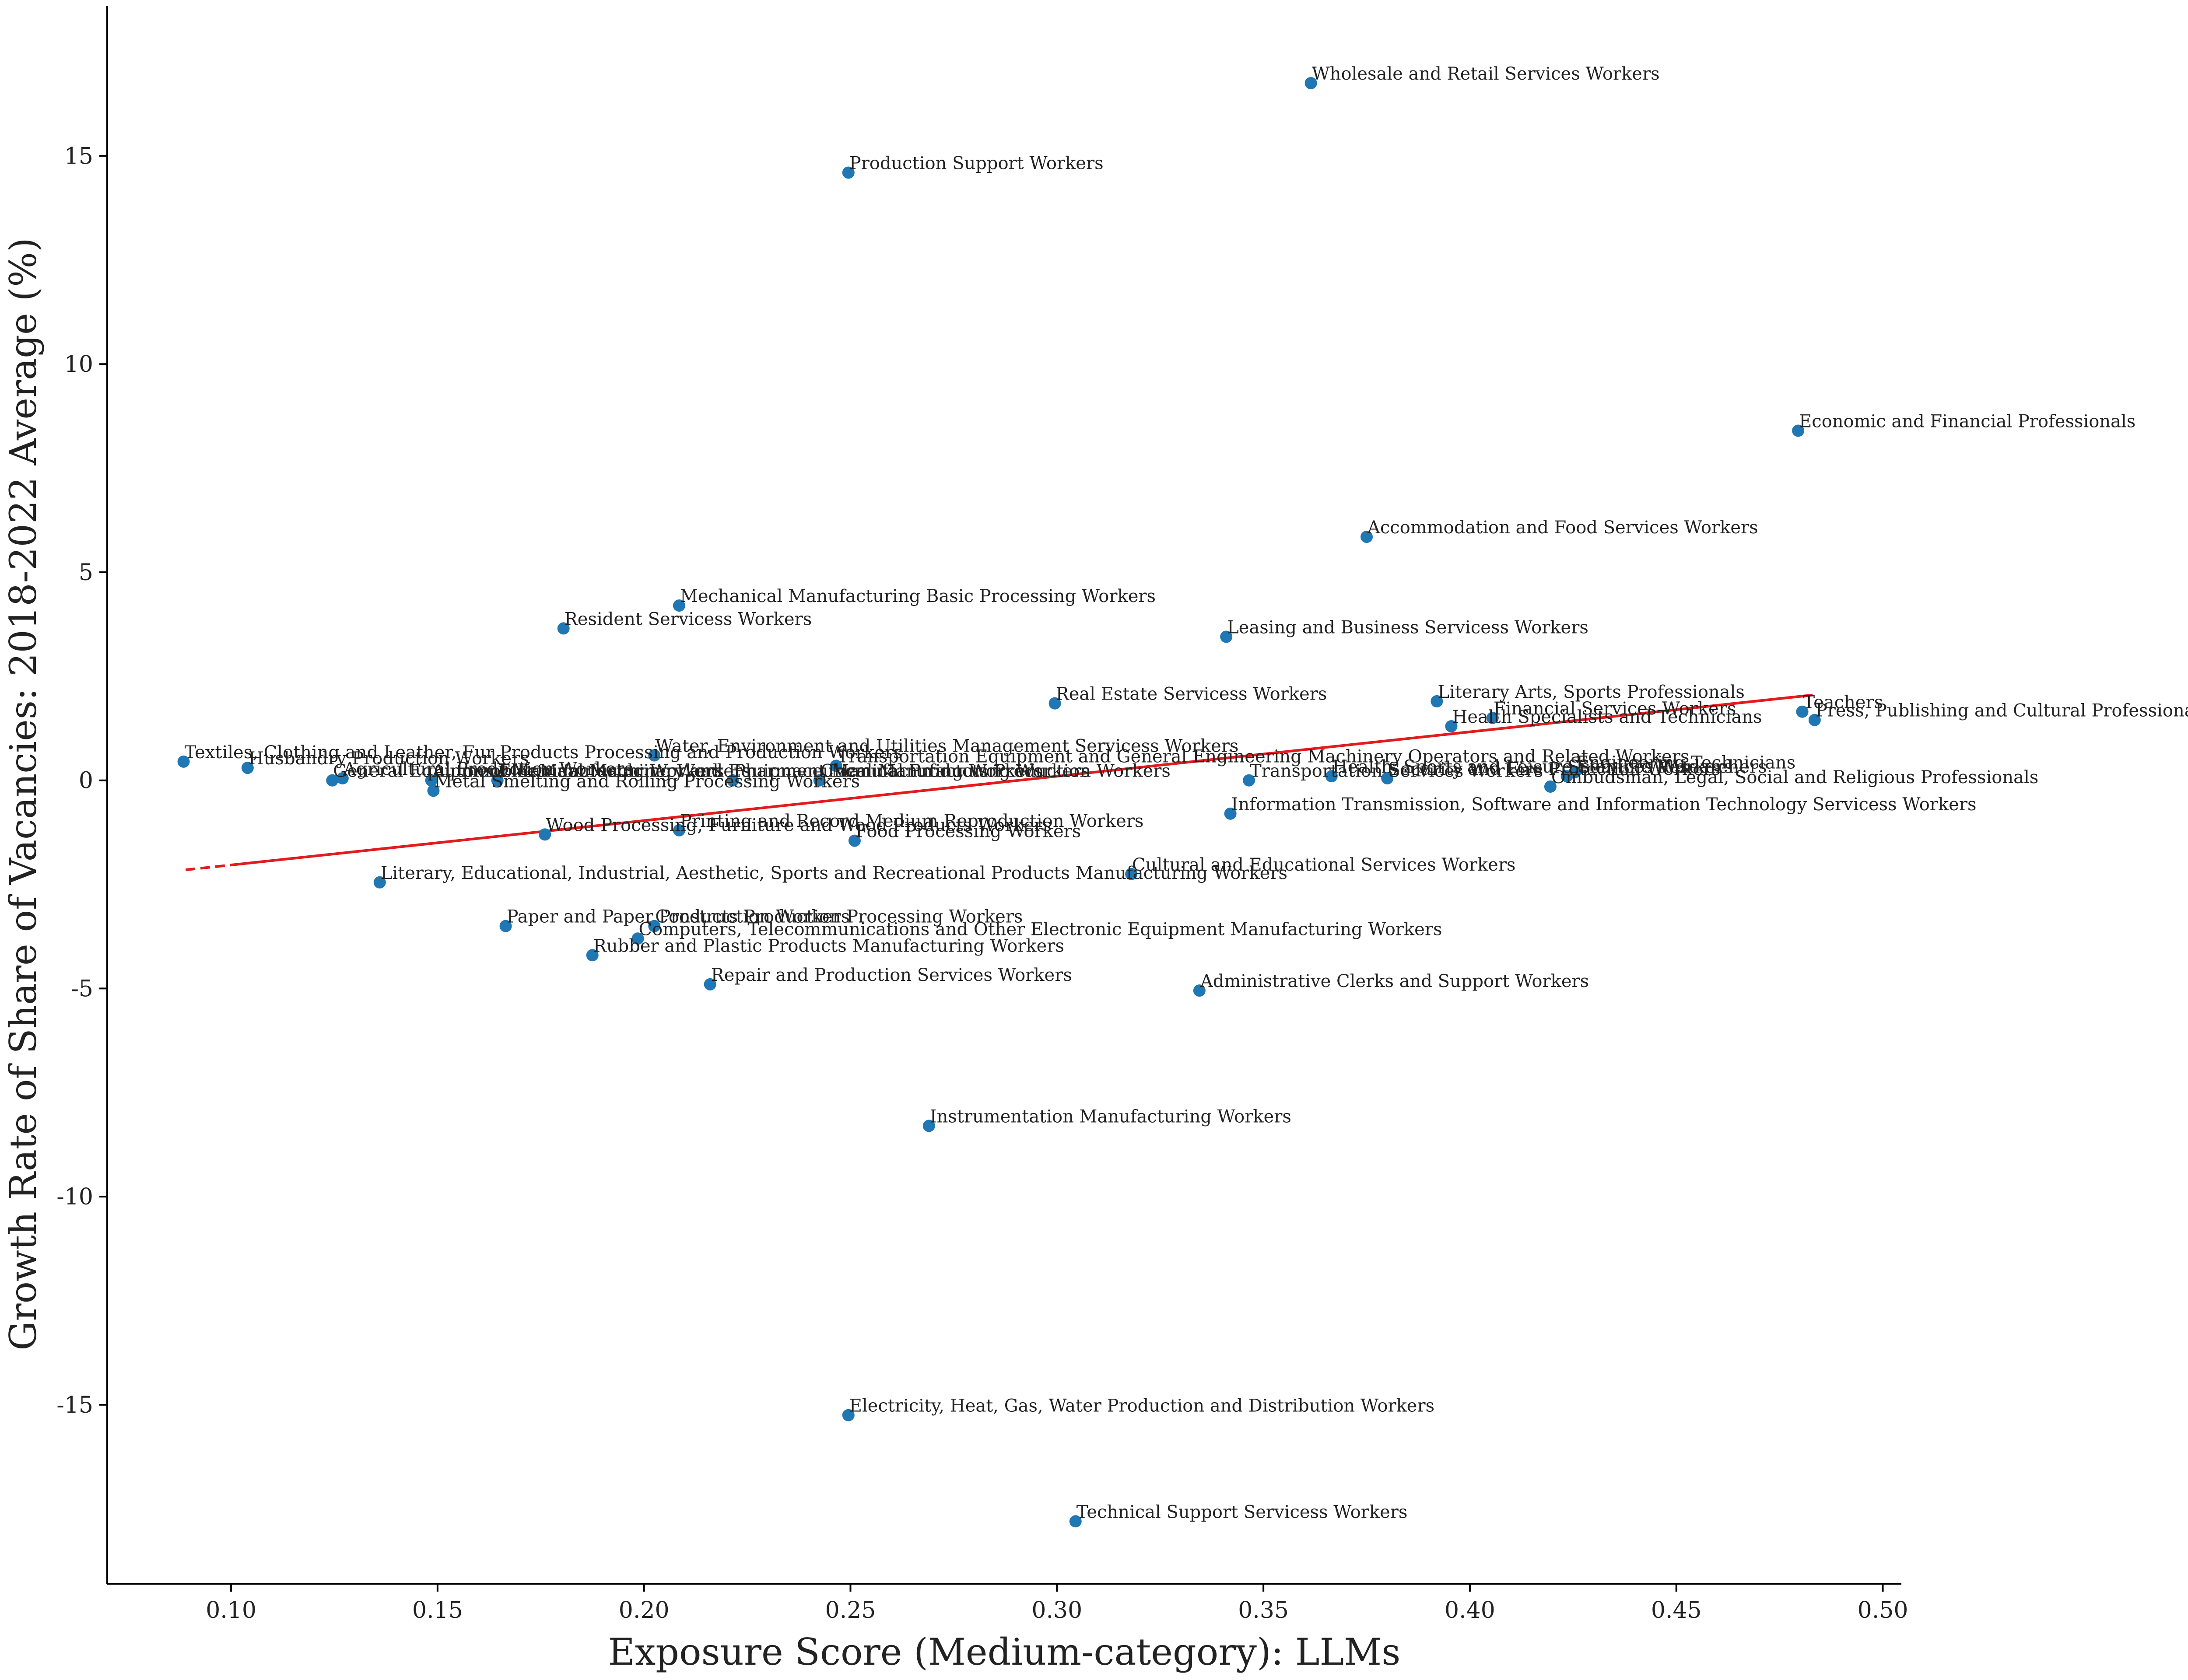 Image resolution: width=2188 pixels, height=1680 pixels. Describe the element at coordinates (210, 867) in the screenshot. I see `trend-line-dashed-segment` at that location.